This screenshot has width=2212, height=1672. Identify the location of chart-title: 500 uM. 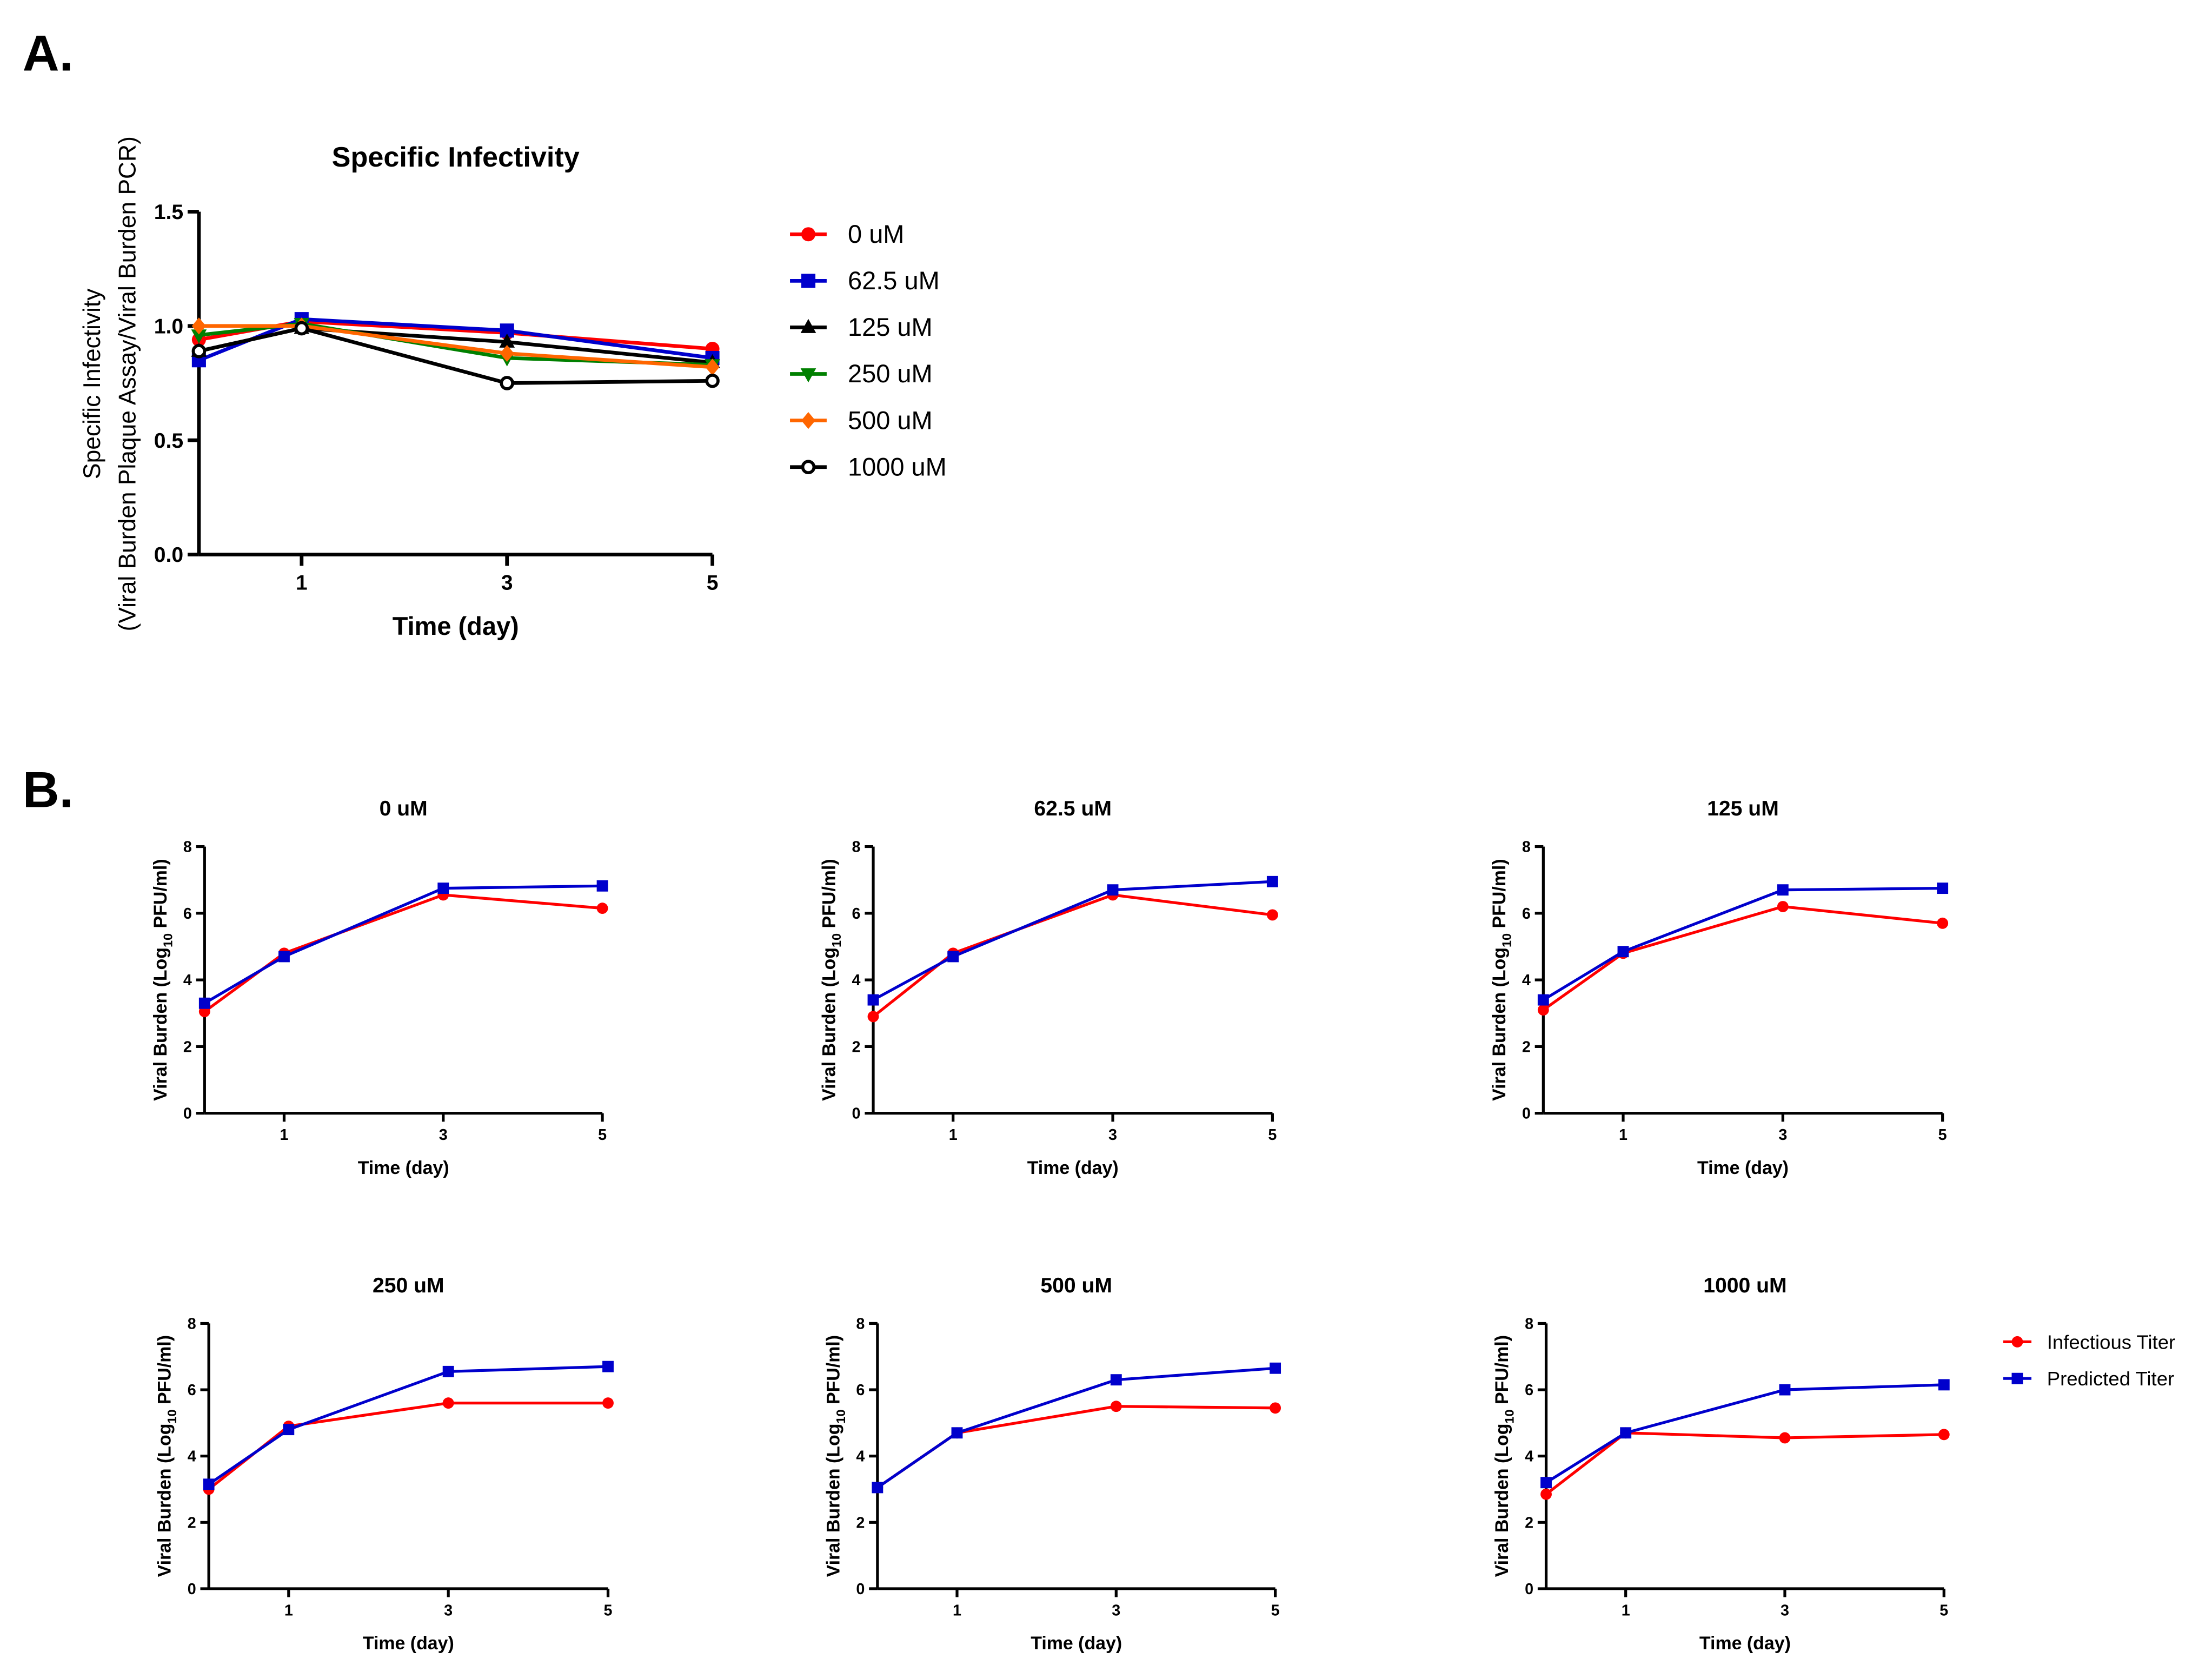
(1076, 1285).